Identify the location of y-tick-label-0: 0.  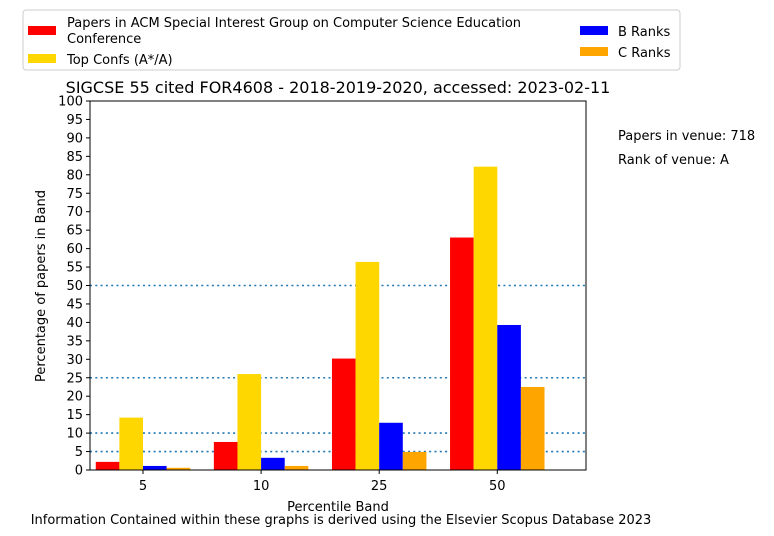
(79, 471).